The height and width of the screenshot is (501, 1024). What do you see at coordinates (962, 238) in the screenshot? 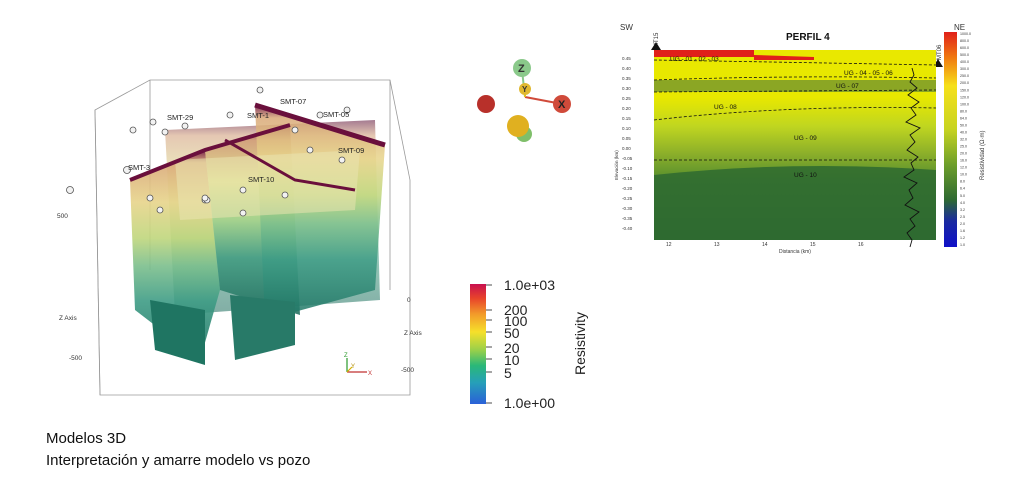
I see `scale-label: 1.2` at bounding box center [962, 238].